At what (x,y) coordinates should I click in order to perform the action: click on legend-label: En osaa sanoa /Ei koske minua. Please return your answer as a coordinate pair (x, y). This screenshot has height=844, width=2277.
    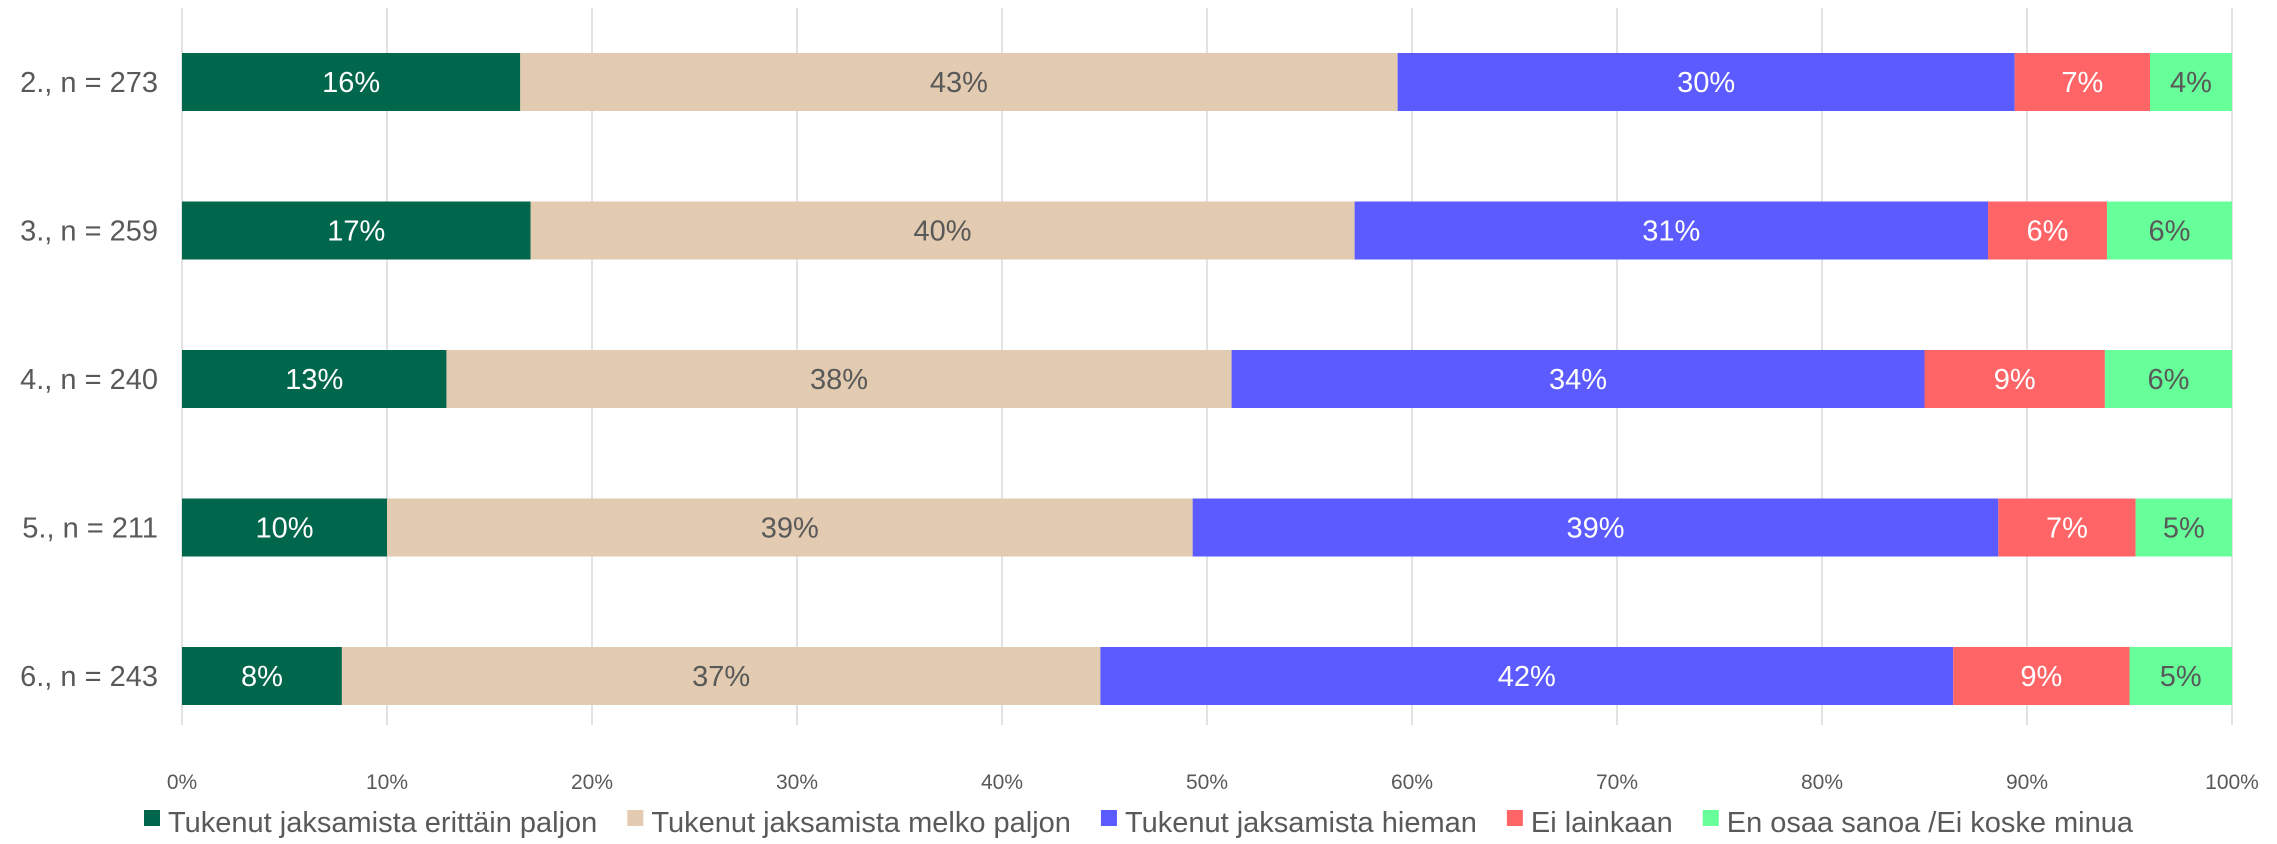
    Looking at the image, I should click on (1930, 823).